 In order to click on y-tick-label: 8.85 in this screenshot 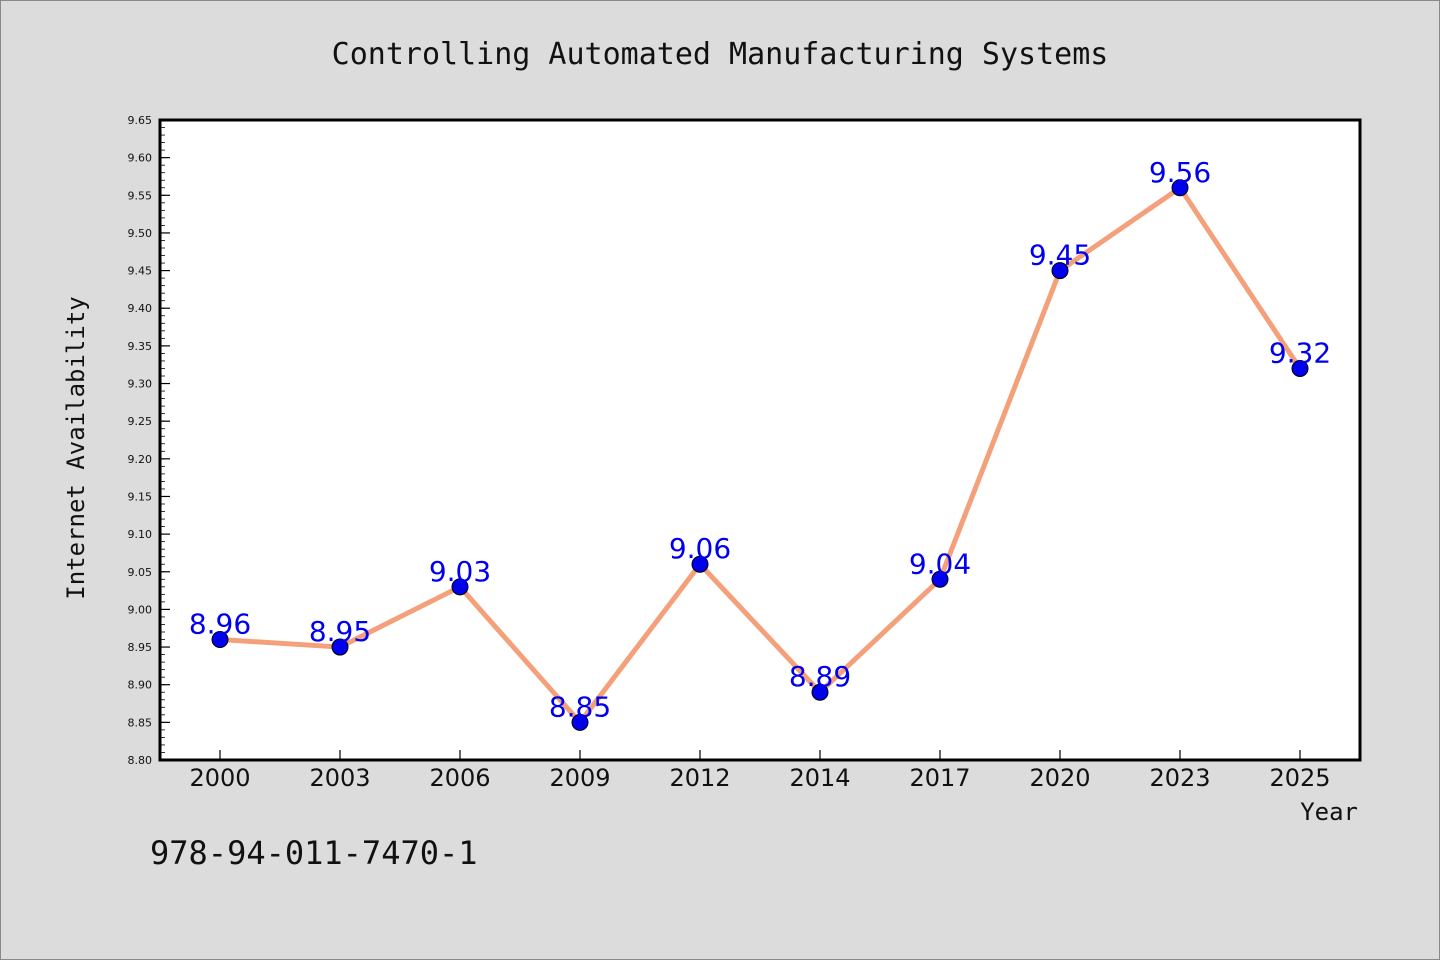, I will do `click(140, 722)`.